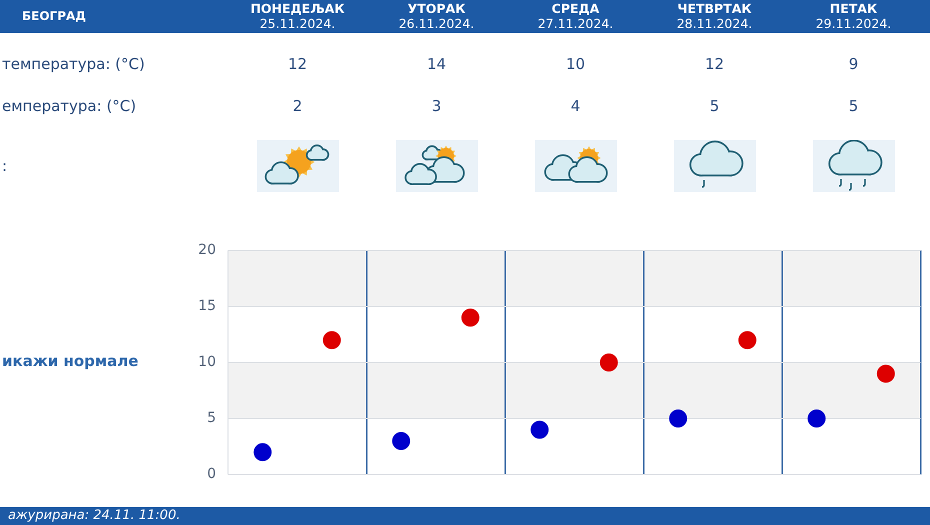 This screenshot has width=930, height=525. I want to click on text: температура: (°C), so click(73, 64).